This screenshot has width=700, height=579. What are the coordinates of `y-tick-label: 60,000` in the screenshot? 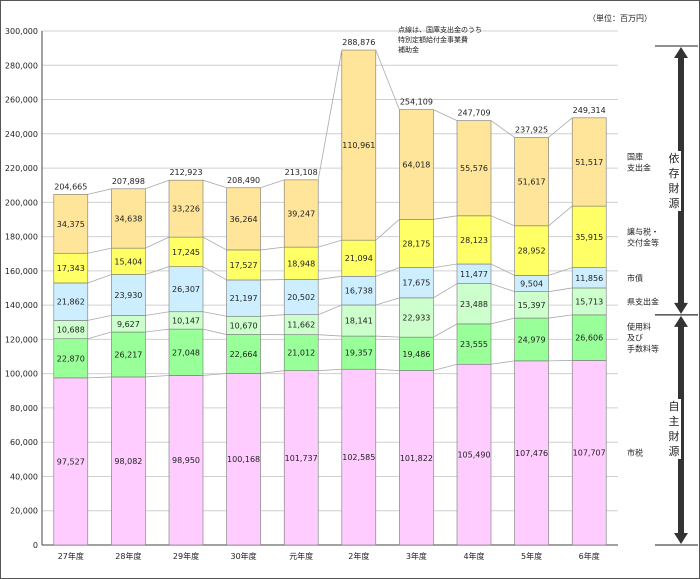 It's located at (24, 442).